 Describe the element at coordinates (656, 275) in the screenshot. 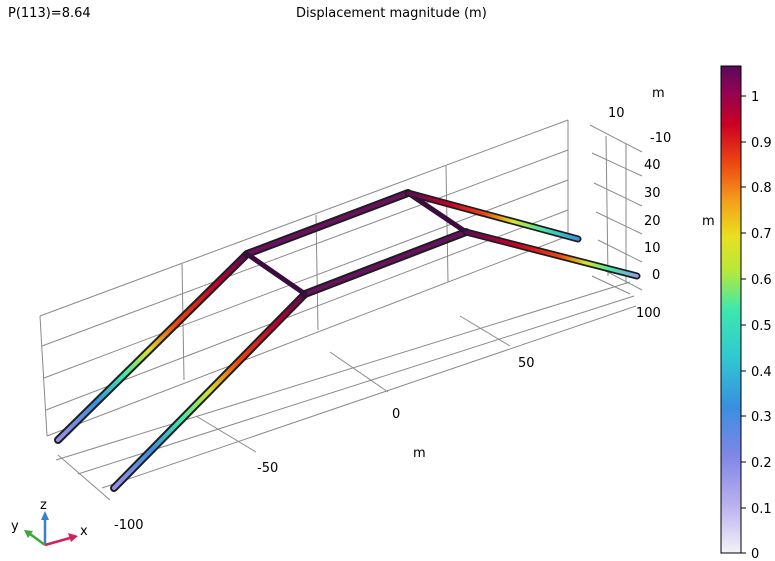

I see `z-tick-label: 0` at that location.